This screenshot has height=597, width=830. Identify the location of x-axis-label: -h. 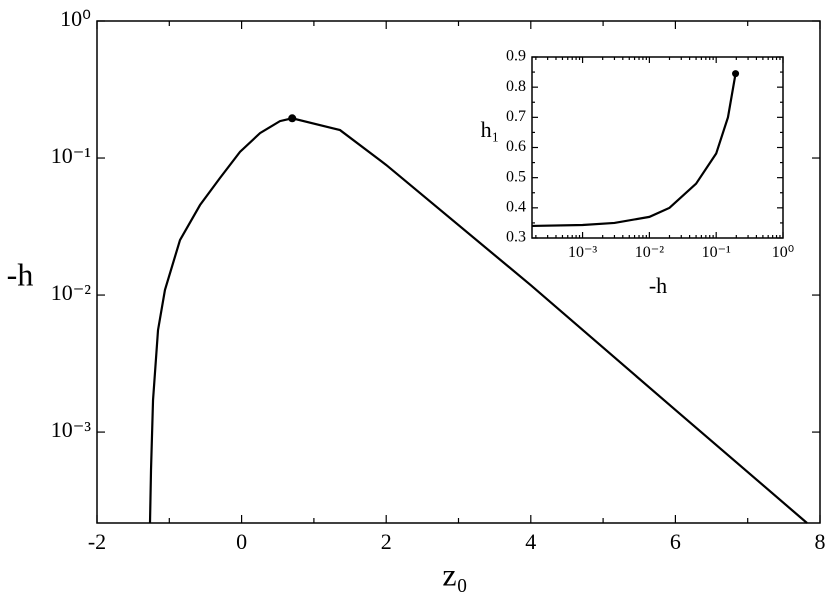
(658, 285).